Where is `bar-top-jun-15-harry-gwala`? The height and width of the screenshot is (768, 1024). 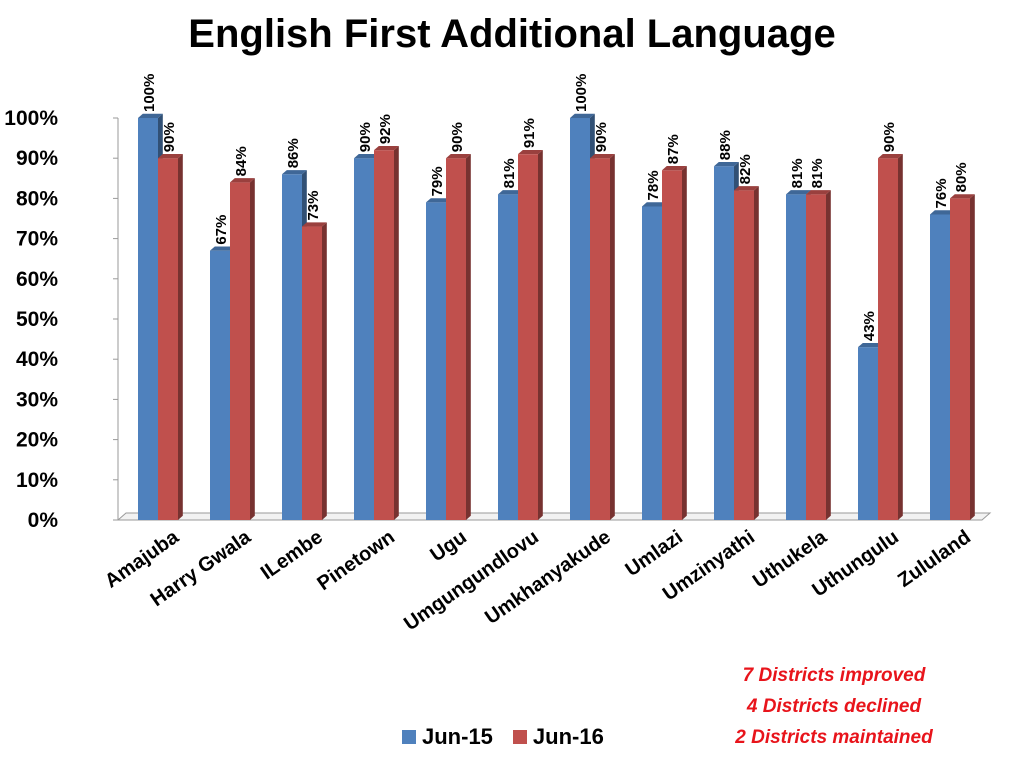 bar-top-jun-15-harry-gwala is located at coordinates (222, 248).